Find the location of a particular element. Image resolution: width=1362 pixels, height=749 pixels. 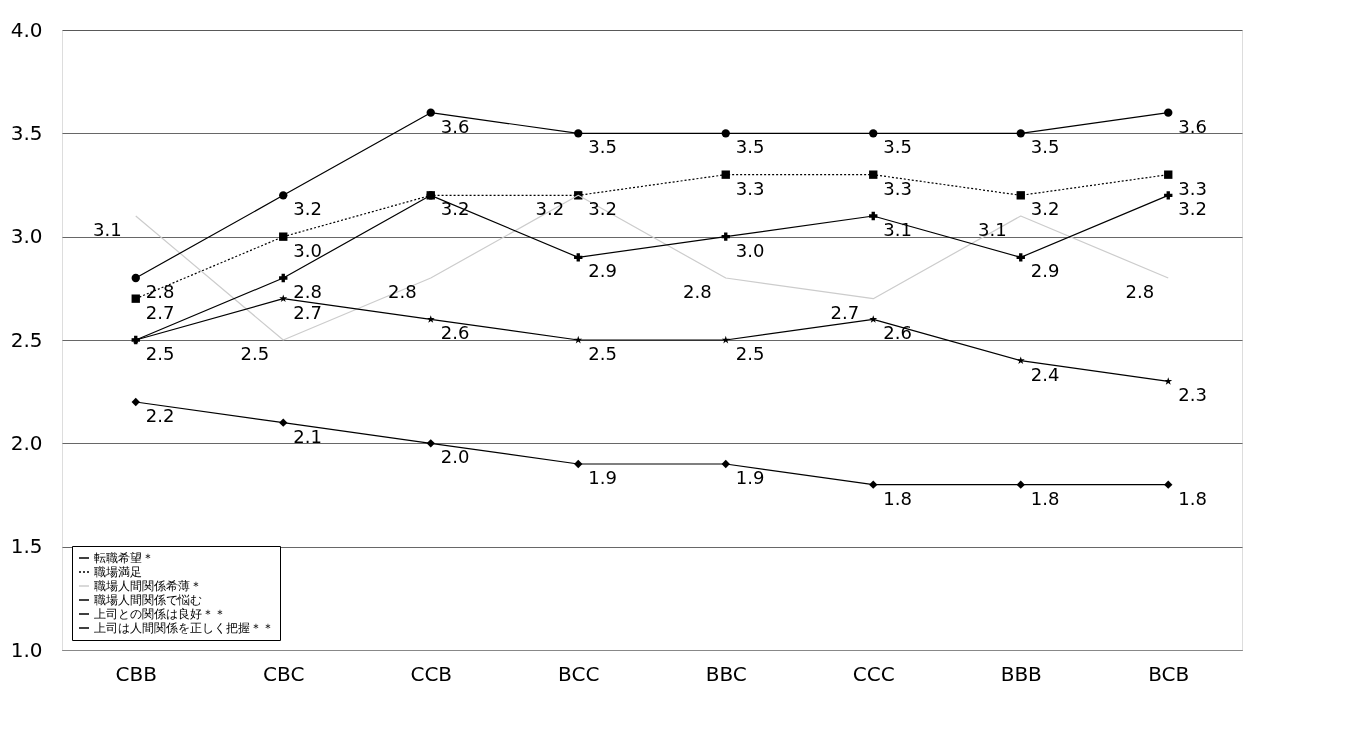

x-tick-label: CCC is located at coordinates (873, 673).